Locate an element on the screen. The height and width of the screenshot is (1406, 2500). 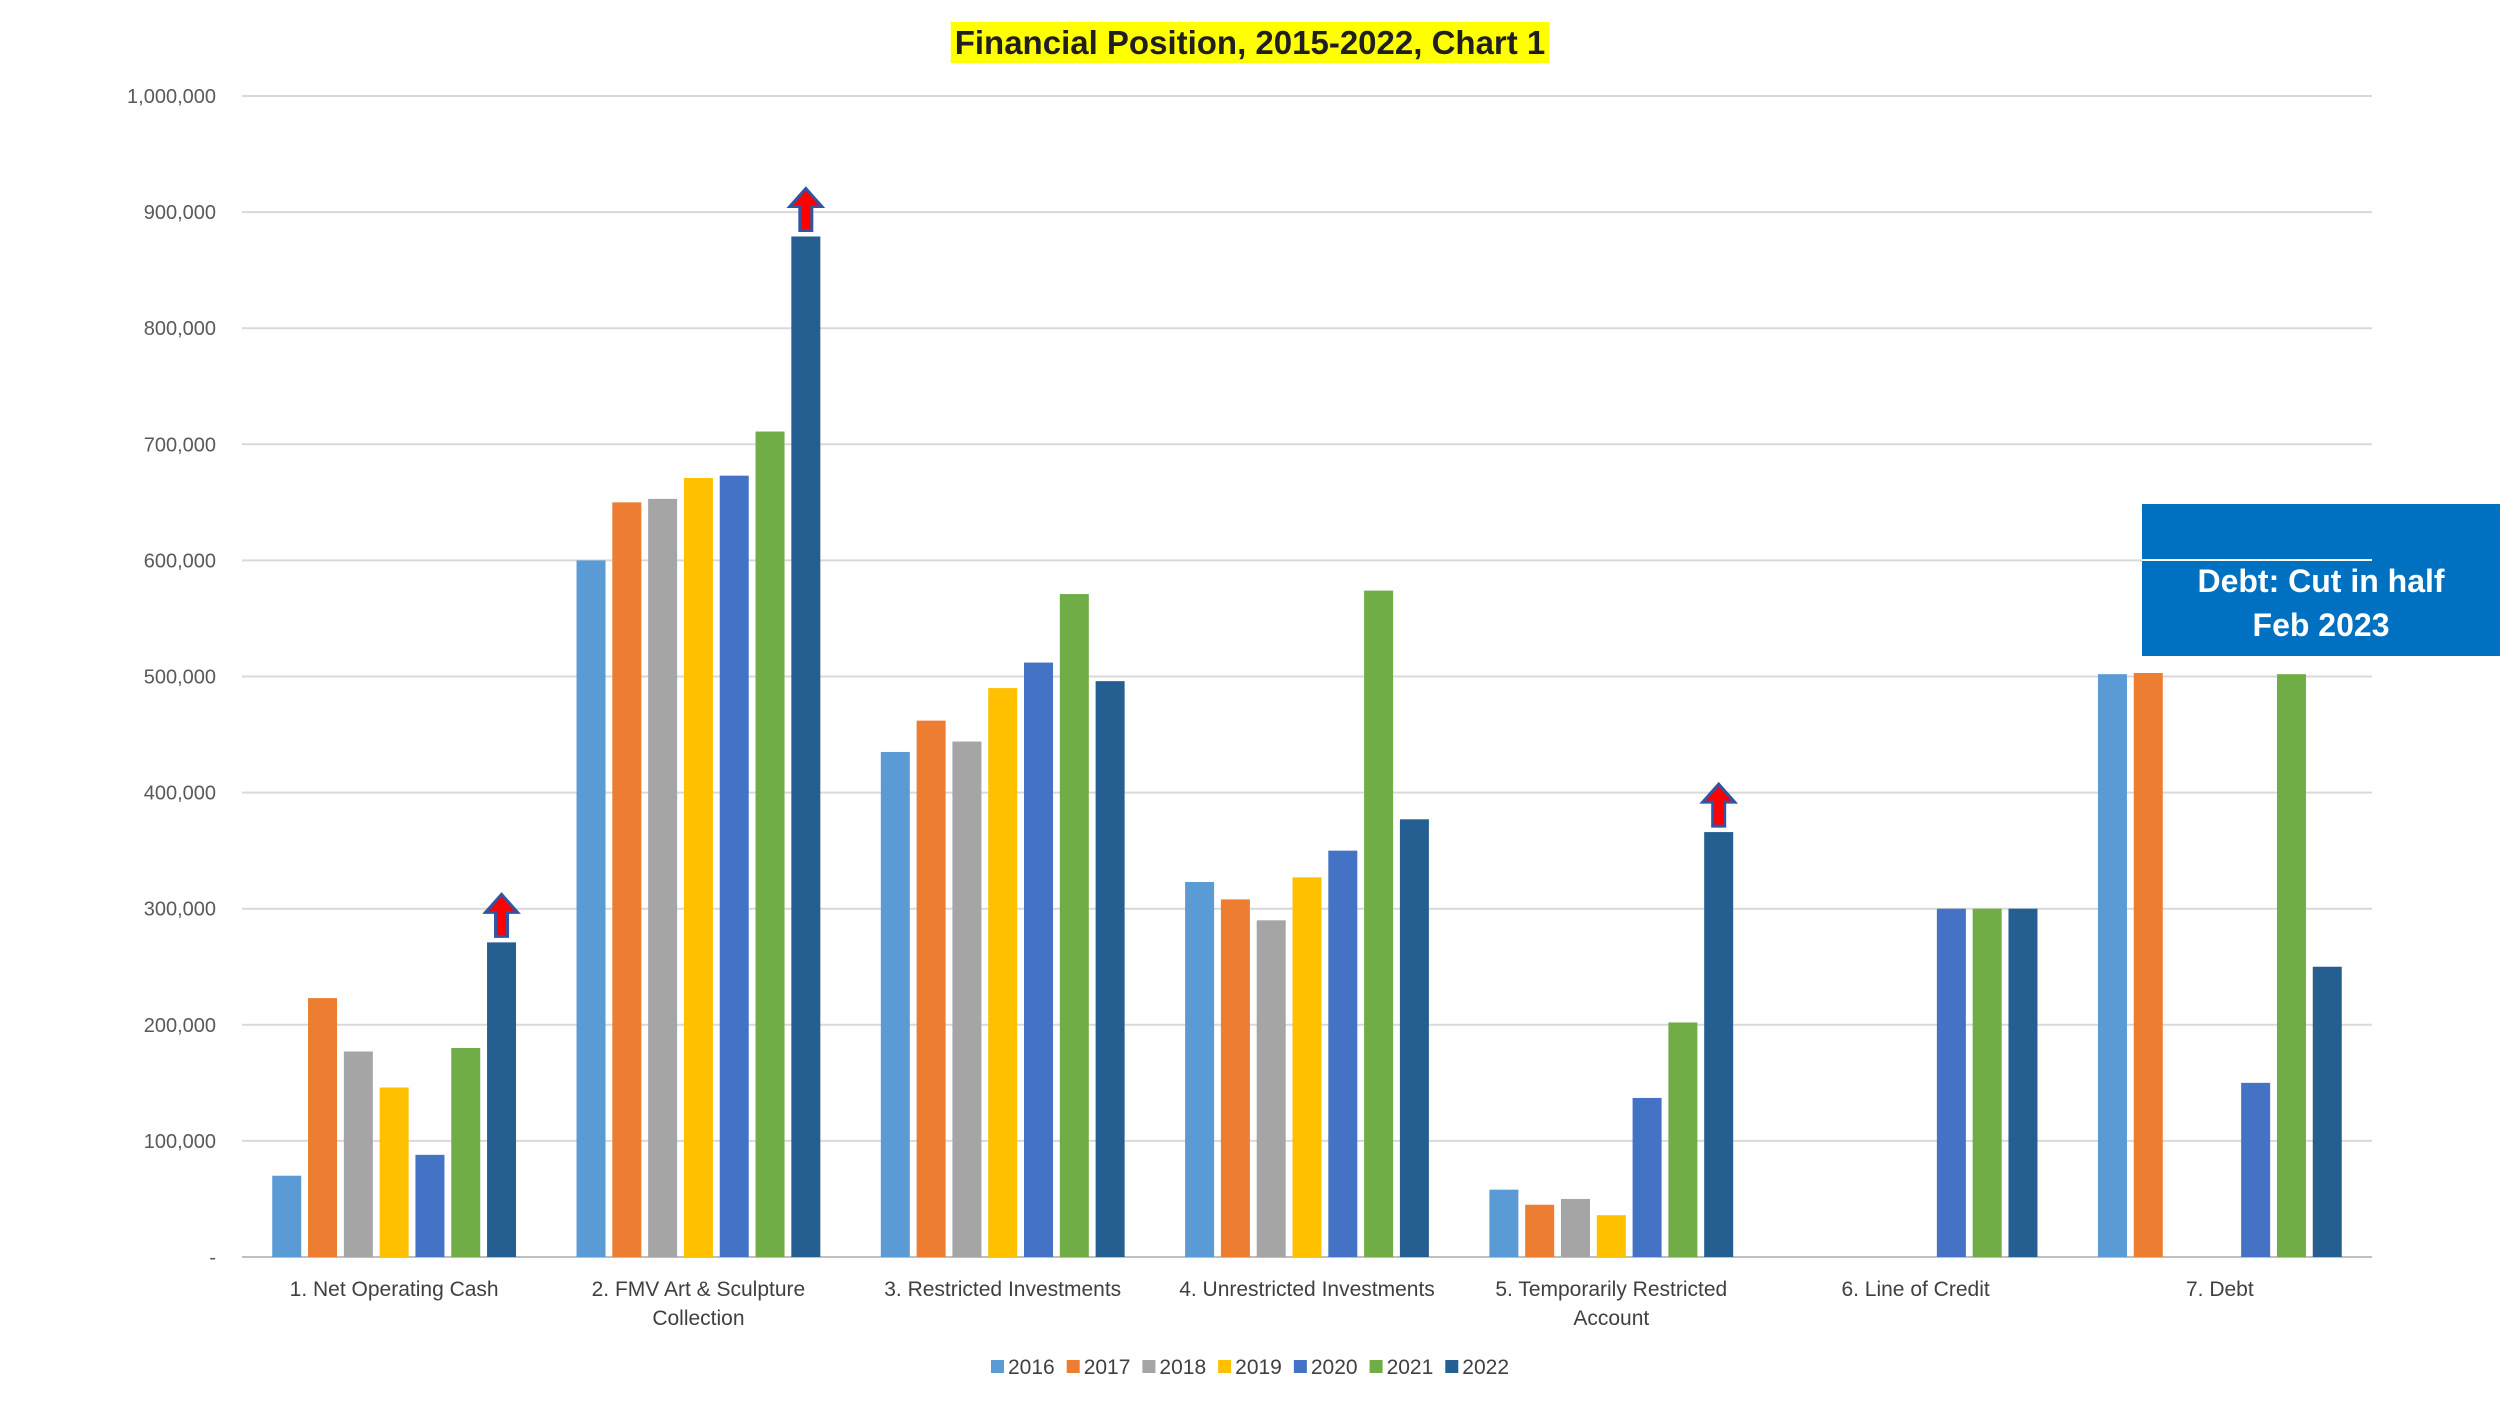
bar-2018-cat5 is located at coordinates (1575, 1227).